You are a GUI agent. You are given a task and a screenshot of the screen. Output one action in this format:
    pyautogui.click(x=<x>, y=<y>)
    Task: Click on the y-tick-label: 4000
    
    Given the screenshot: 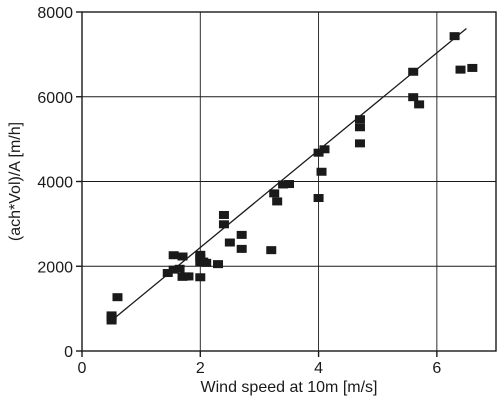 What is the action you would take?
    pyautogui.click(x=55, y=183)
    